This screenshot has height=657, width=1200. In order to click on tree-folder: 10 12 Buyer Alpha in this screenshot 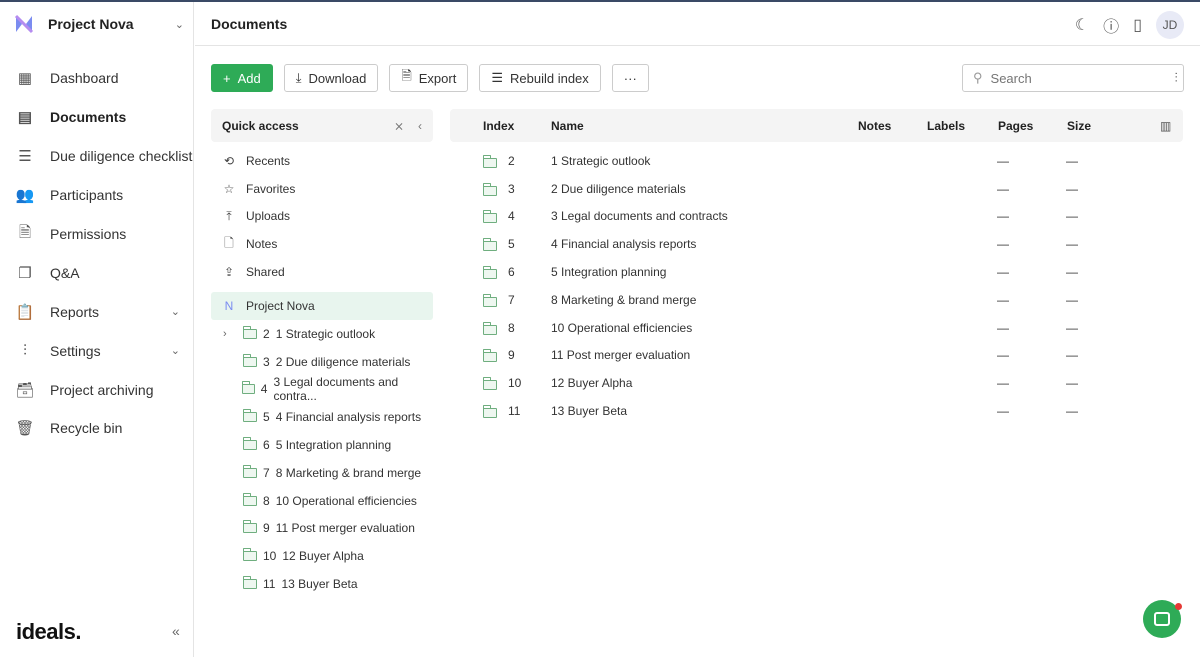, I will do `click(322, 556)`.